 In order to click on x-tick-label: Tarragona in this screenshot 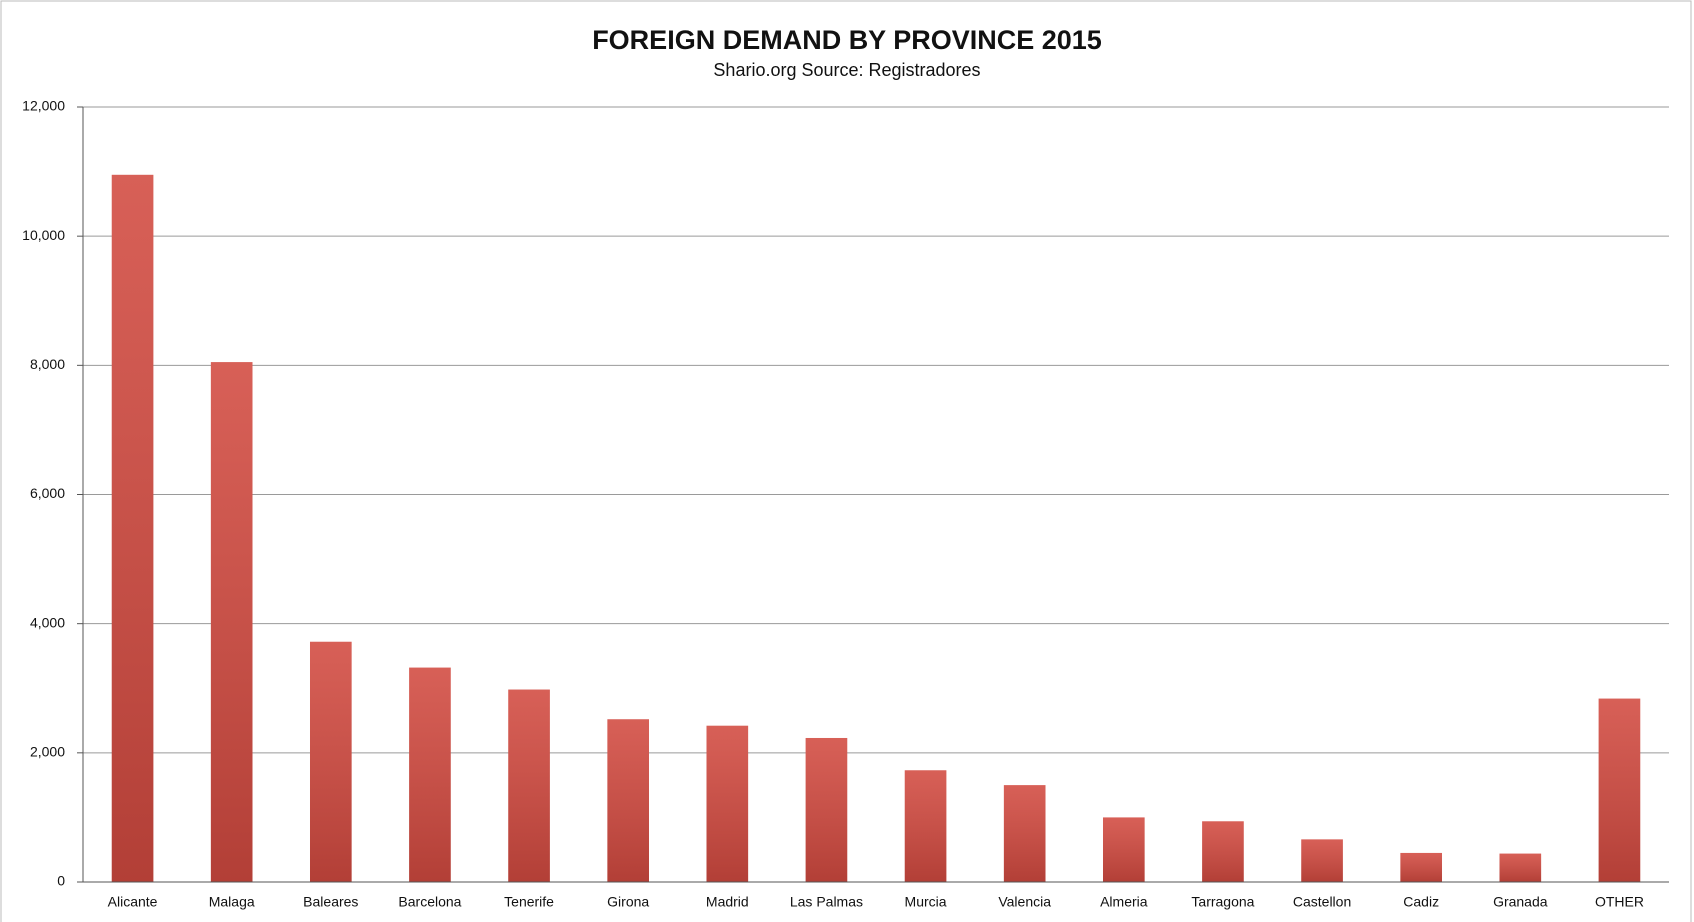, I will do `click(1222, 902)`.